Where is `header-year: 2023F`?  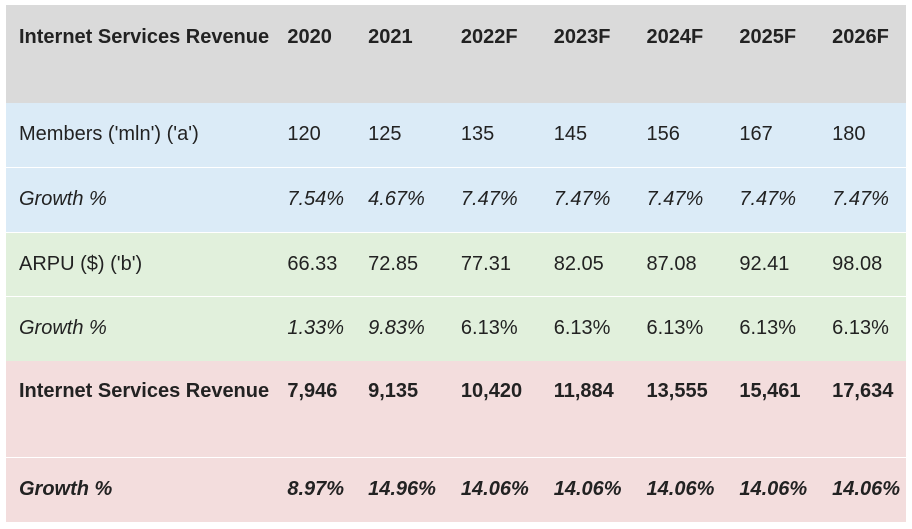
header-year: 2023F is located at coordinates (582, 37).